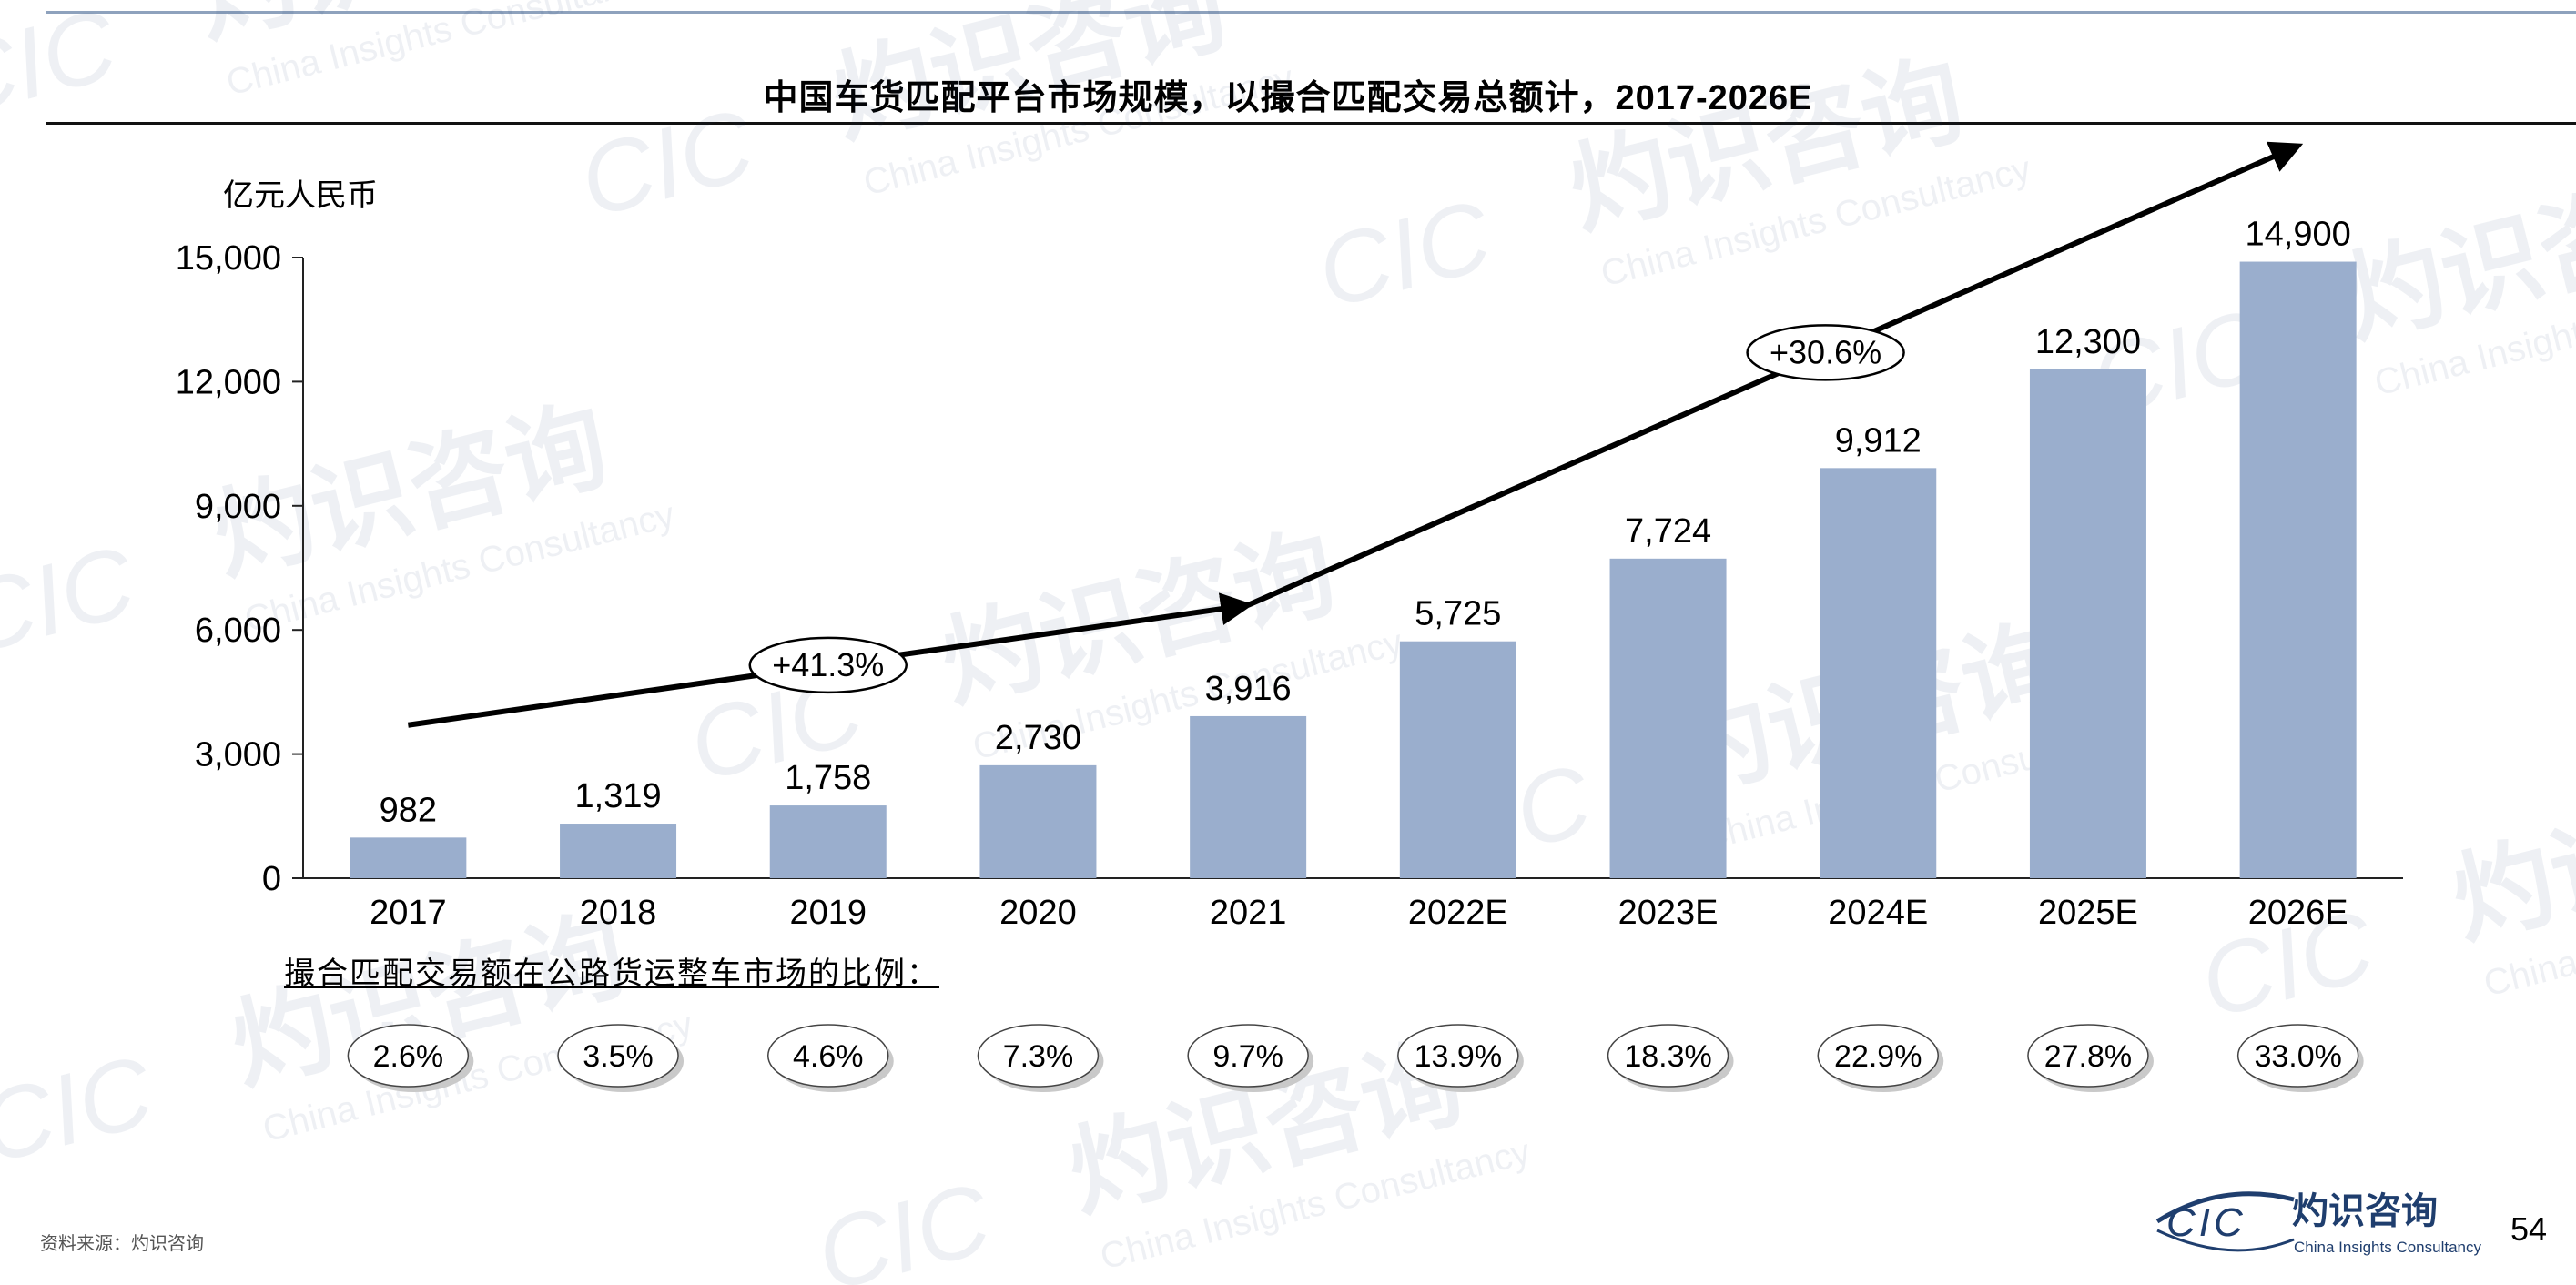  Describe the element at coordinates (2298, 913) in the screenshot. I see `x-tick-label: 2026E` at that location.